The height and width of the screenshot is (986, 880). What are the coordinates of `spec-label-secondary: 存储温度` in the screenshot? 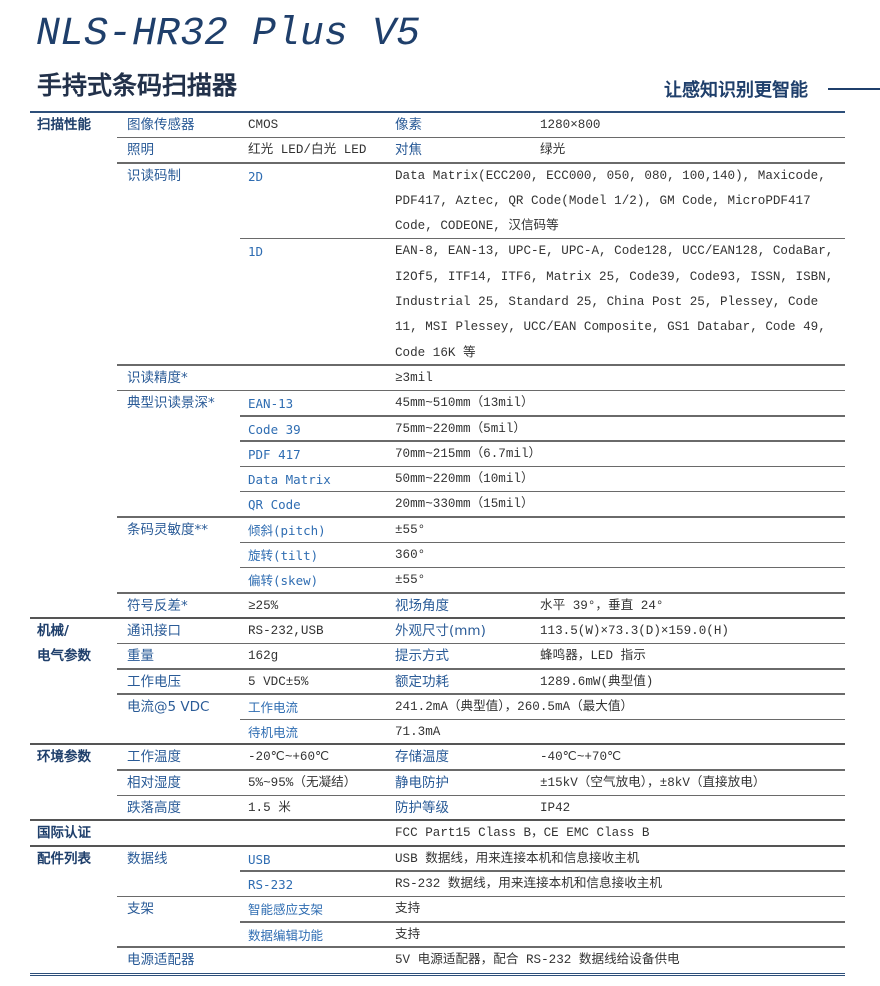 It's located at (422, 757).